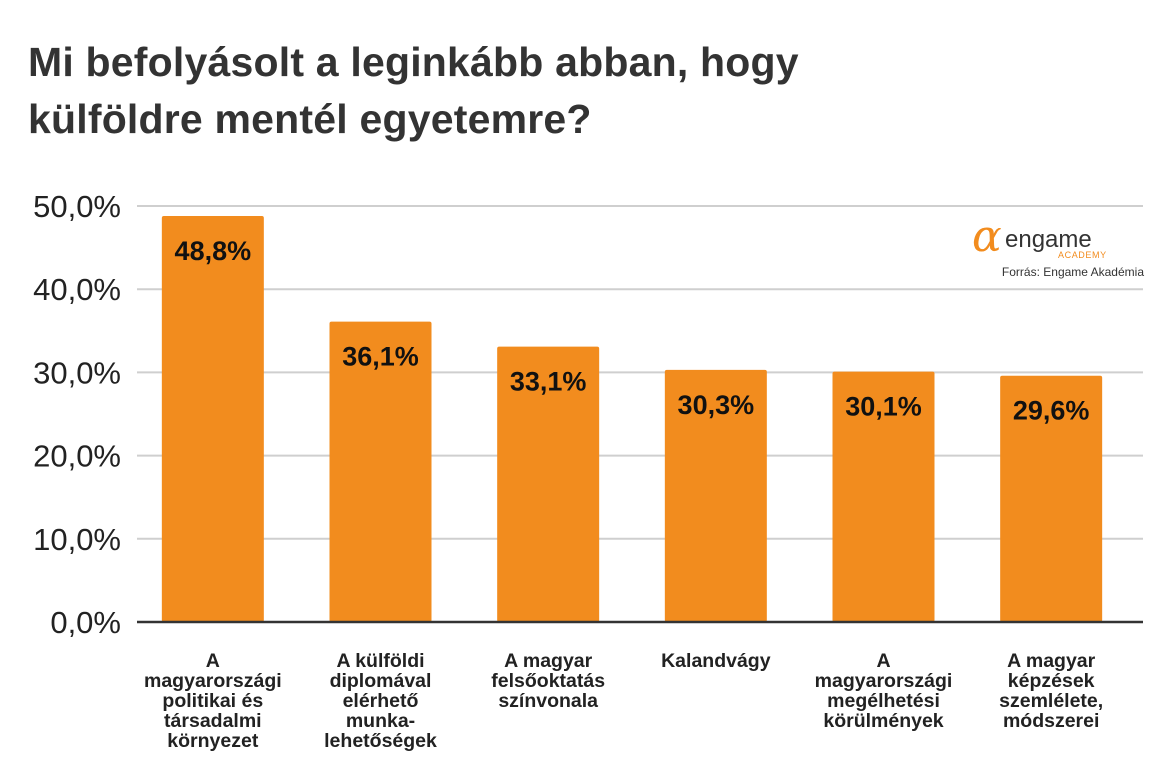 The width and height of the screenshot is (1170, 769). What do you see at coordinates (1051, 681) in the screenshot?
I see `category-label-line: képzések` at bounding box center [1051, 681].